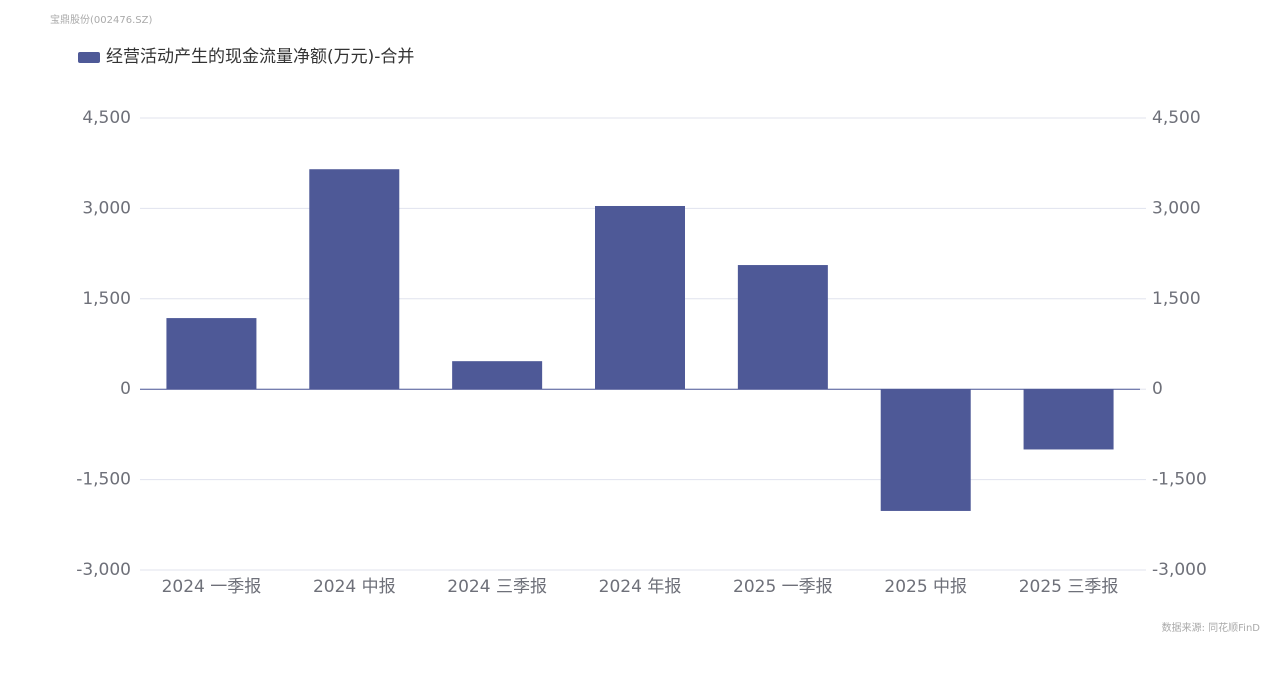  What do you see at coordinates (354, 587) in the screenshot?
I see `x-tick-label: 2024 中报` at bounding box center [354, 587].